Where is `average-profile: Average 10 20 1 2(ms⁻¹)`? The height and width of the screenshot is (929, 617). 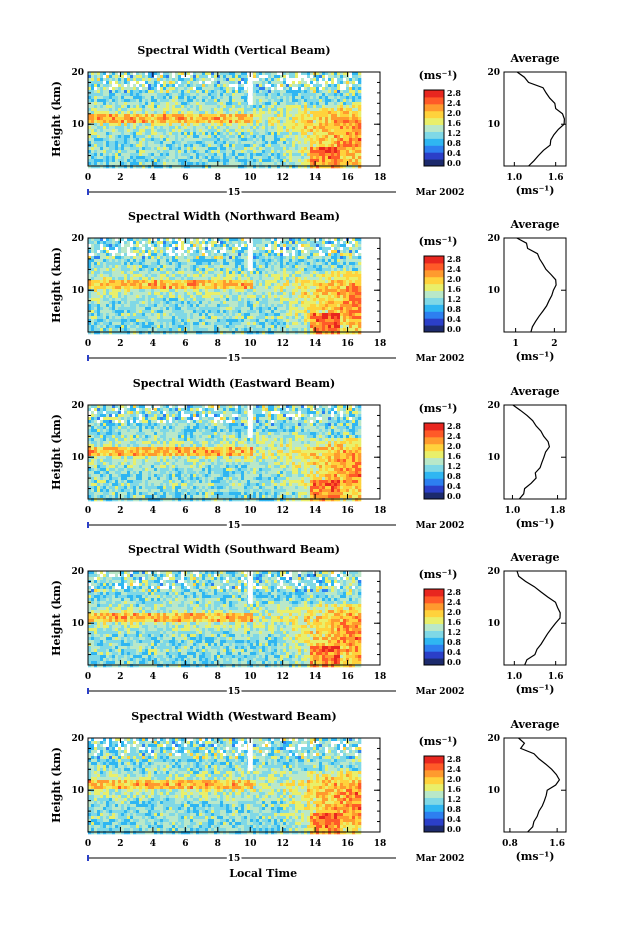 average-profile: Average 10 20 1 2(ms⁻¹) is located at coordinates (527, 290).